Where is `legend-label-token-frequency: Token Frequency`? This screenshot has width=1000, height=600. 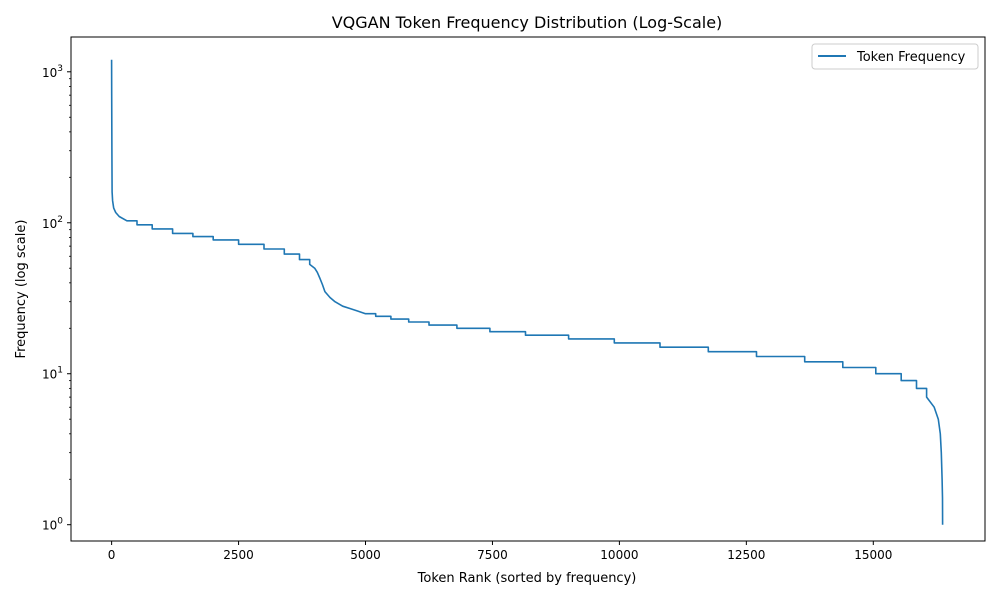 legend-label-token-frequency: Token Frequency is located at coordinates (911, 57).